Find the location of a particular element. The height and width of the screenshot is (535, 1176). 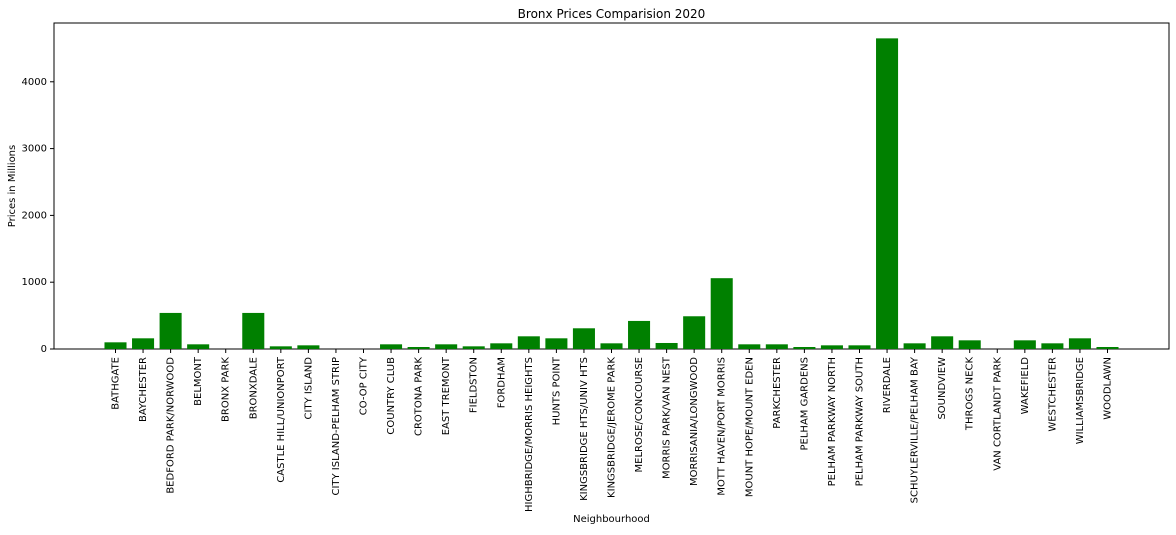

x-tick-label: EAST TREMONT is located at coordinates (446, 395).